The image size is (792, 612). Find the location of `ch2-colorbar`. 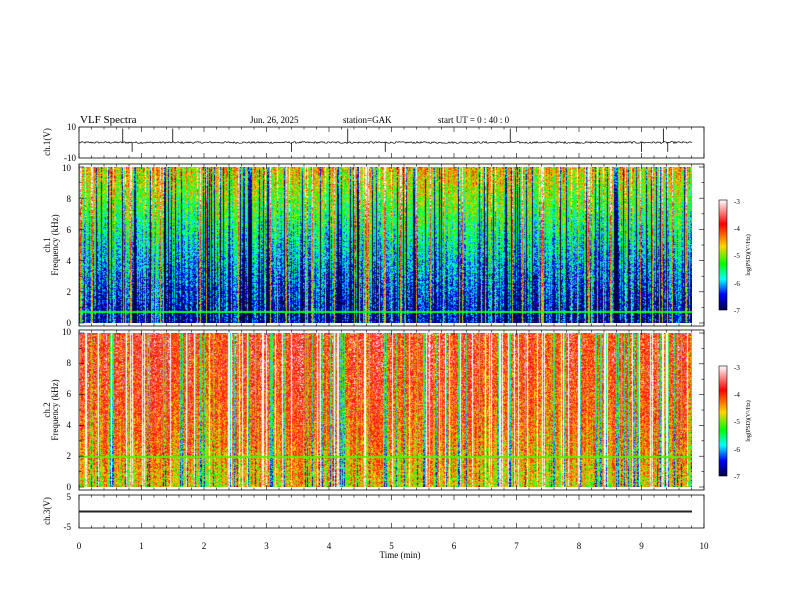

ch2-colorbar is located at coordinates (723, 421).